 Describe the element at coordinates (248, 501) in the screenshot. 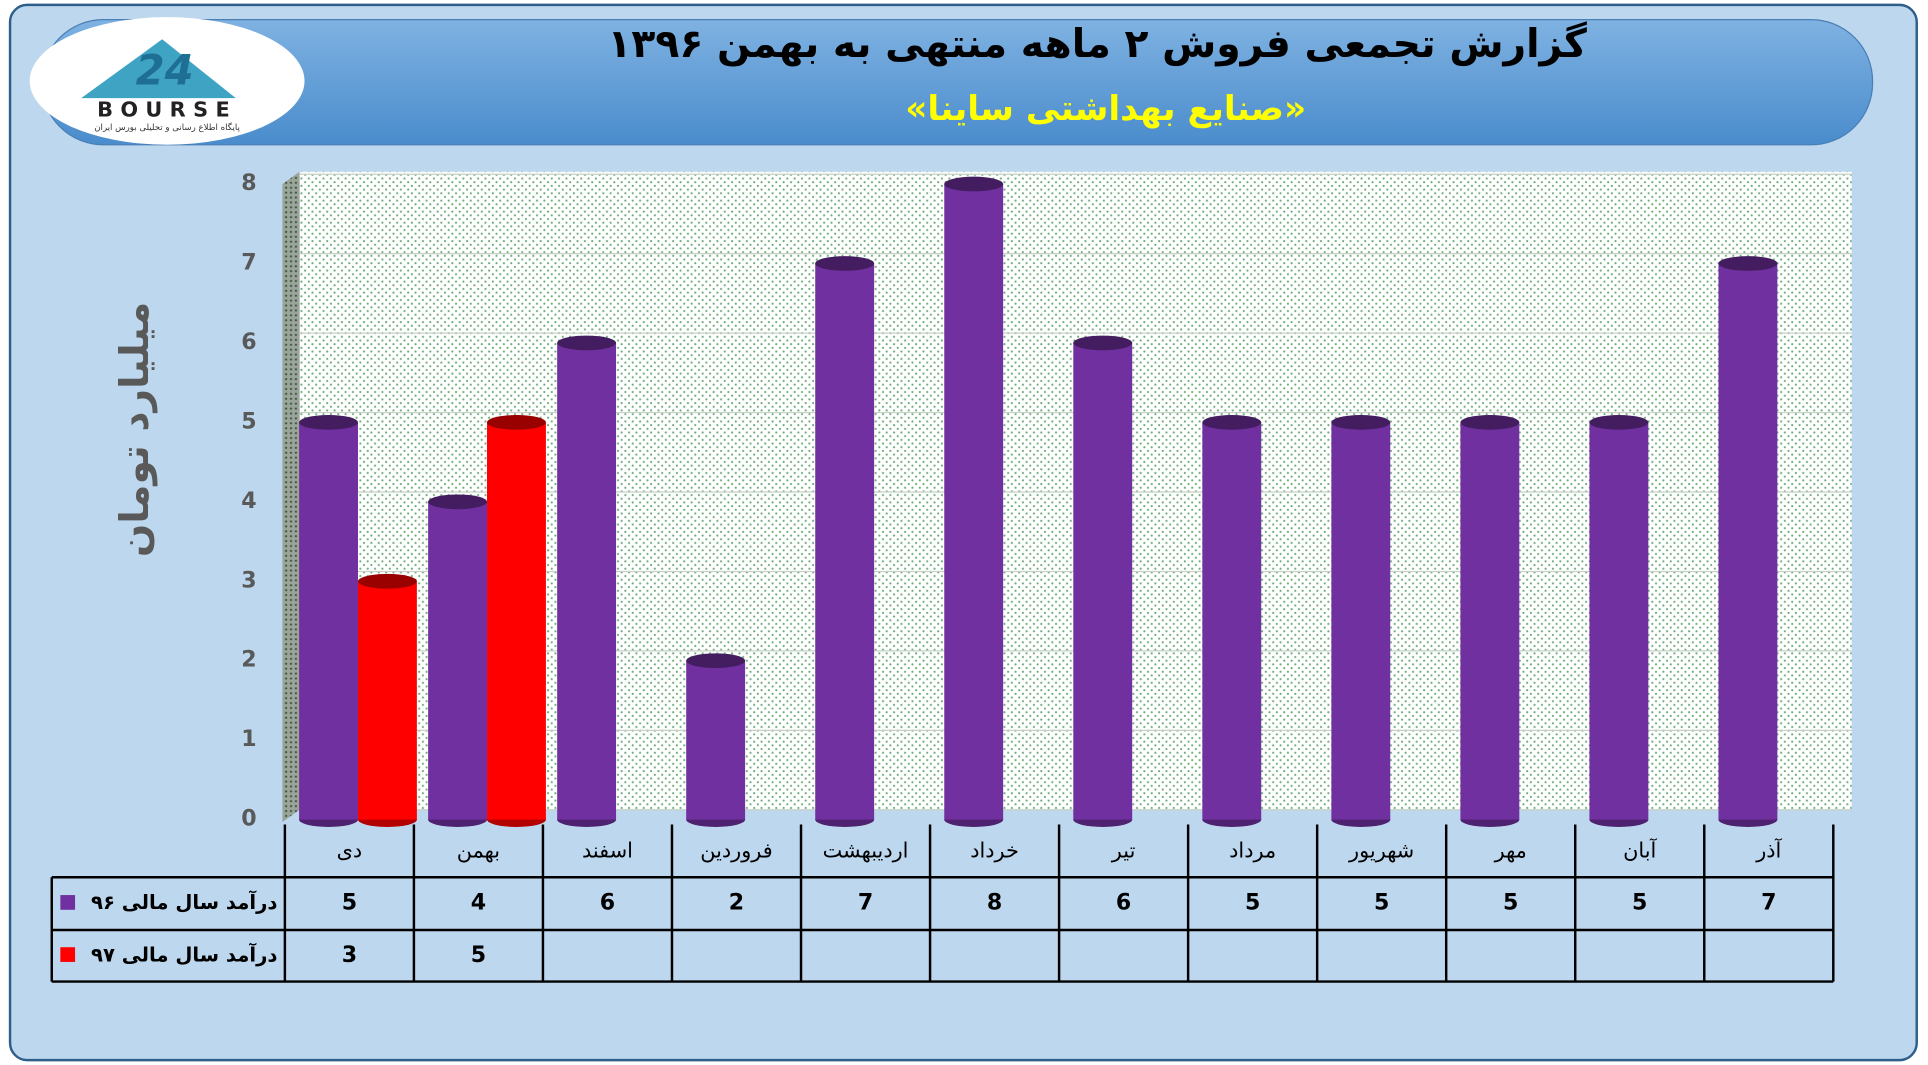

I see `y-tick-label: 4` at that location.